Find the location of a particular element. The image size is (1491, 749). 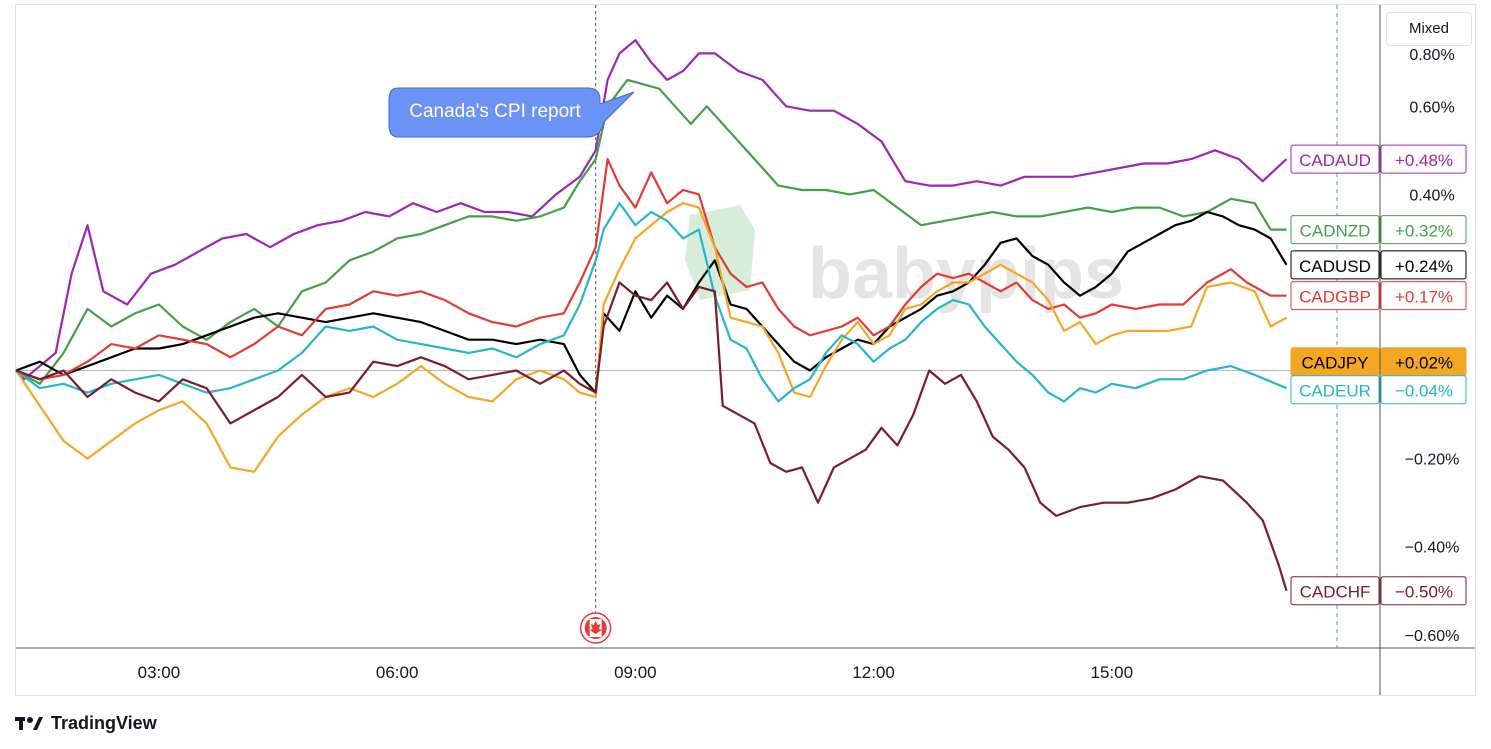

series-name-label-cadnzd: CADNZD is located at coordinates (1335, 231).